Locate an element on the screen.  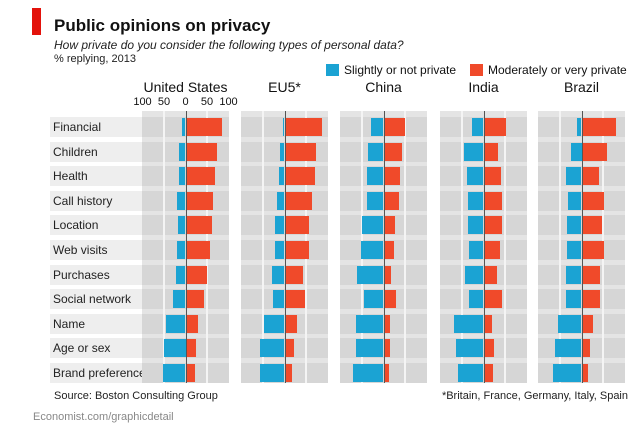
legend-swatch-moderately is located at coordinates (476, 70).